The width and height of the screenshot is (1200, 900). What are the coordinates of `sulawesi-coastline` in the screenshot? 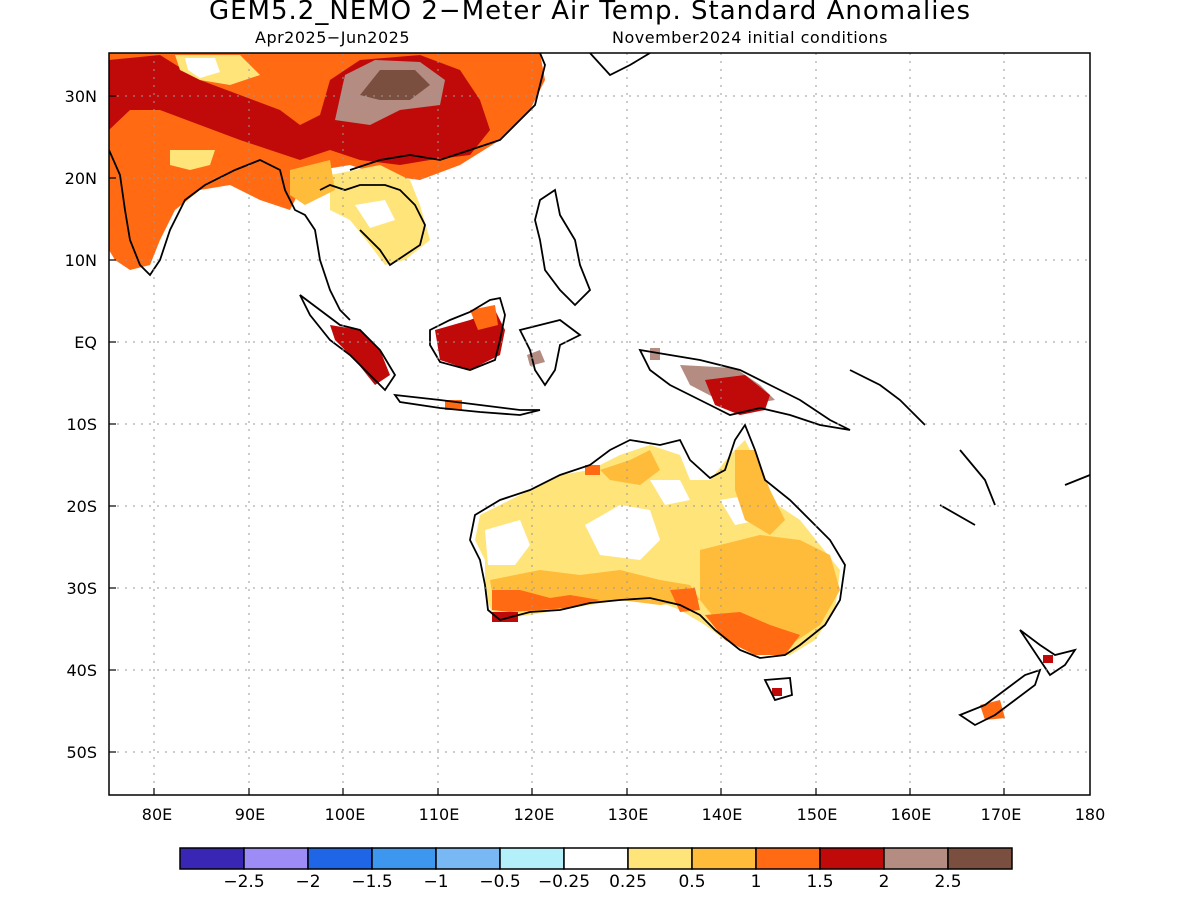 It's located at (550, 353).